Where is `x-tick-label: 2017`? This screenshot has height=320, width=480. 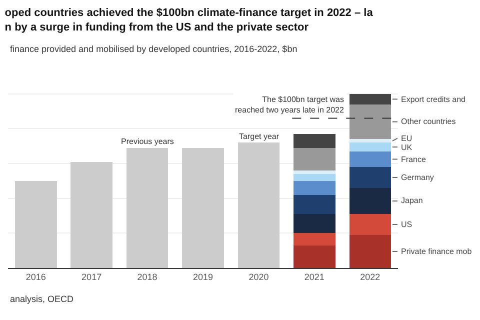 x-tick-label: 2017 is located at coordinates (92, 277).